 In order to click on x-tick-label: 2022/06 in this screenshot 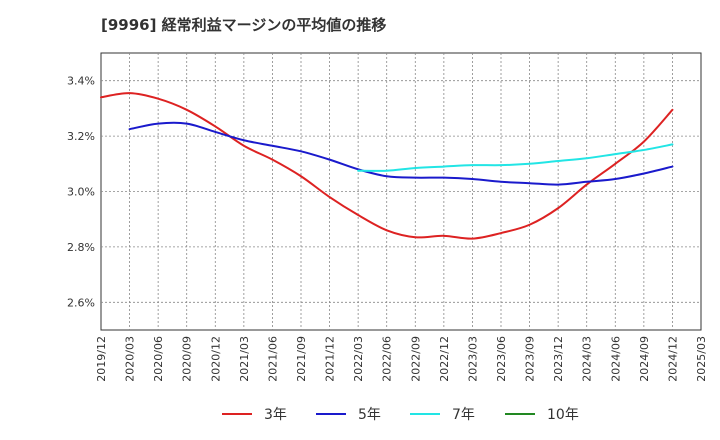, I will do `click(387, 359)`.